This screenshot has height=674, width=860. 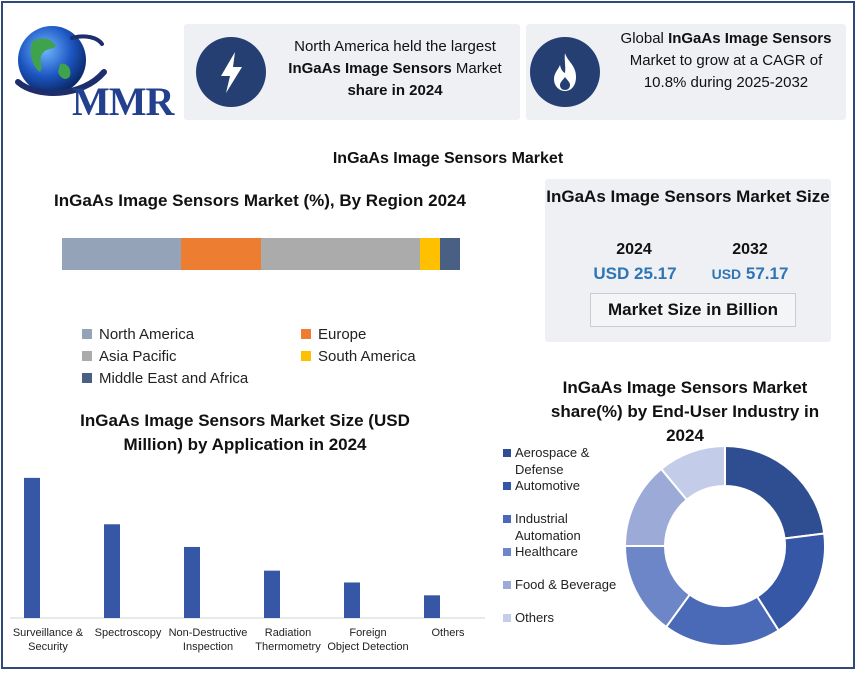 What do you see at coordinates (430, 254) in the screenshot?
I see `region-segment-south-america` at bounding box center [430, 254].